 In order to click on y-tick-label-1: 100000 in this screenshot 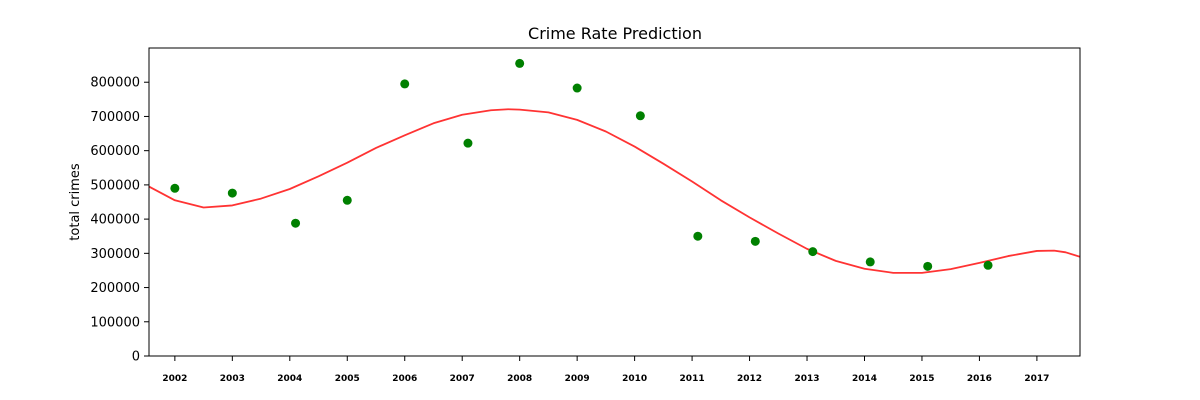, I will do `click(115, 322)`.